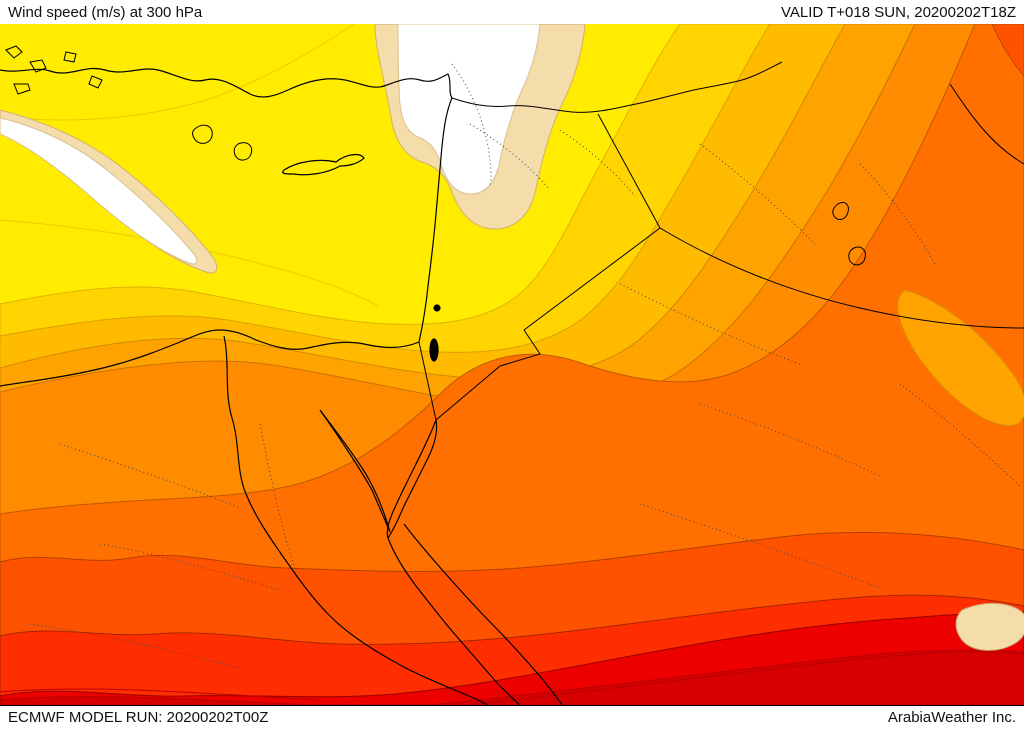 Image resolution: width=1024 pixels, height=729 pixels. Describe the element at coordinates (99, 191) in the screenshot. I see `white-sliver` at that location.